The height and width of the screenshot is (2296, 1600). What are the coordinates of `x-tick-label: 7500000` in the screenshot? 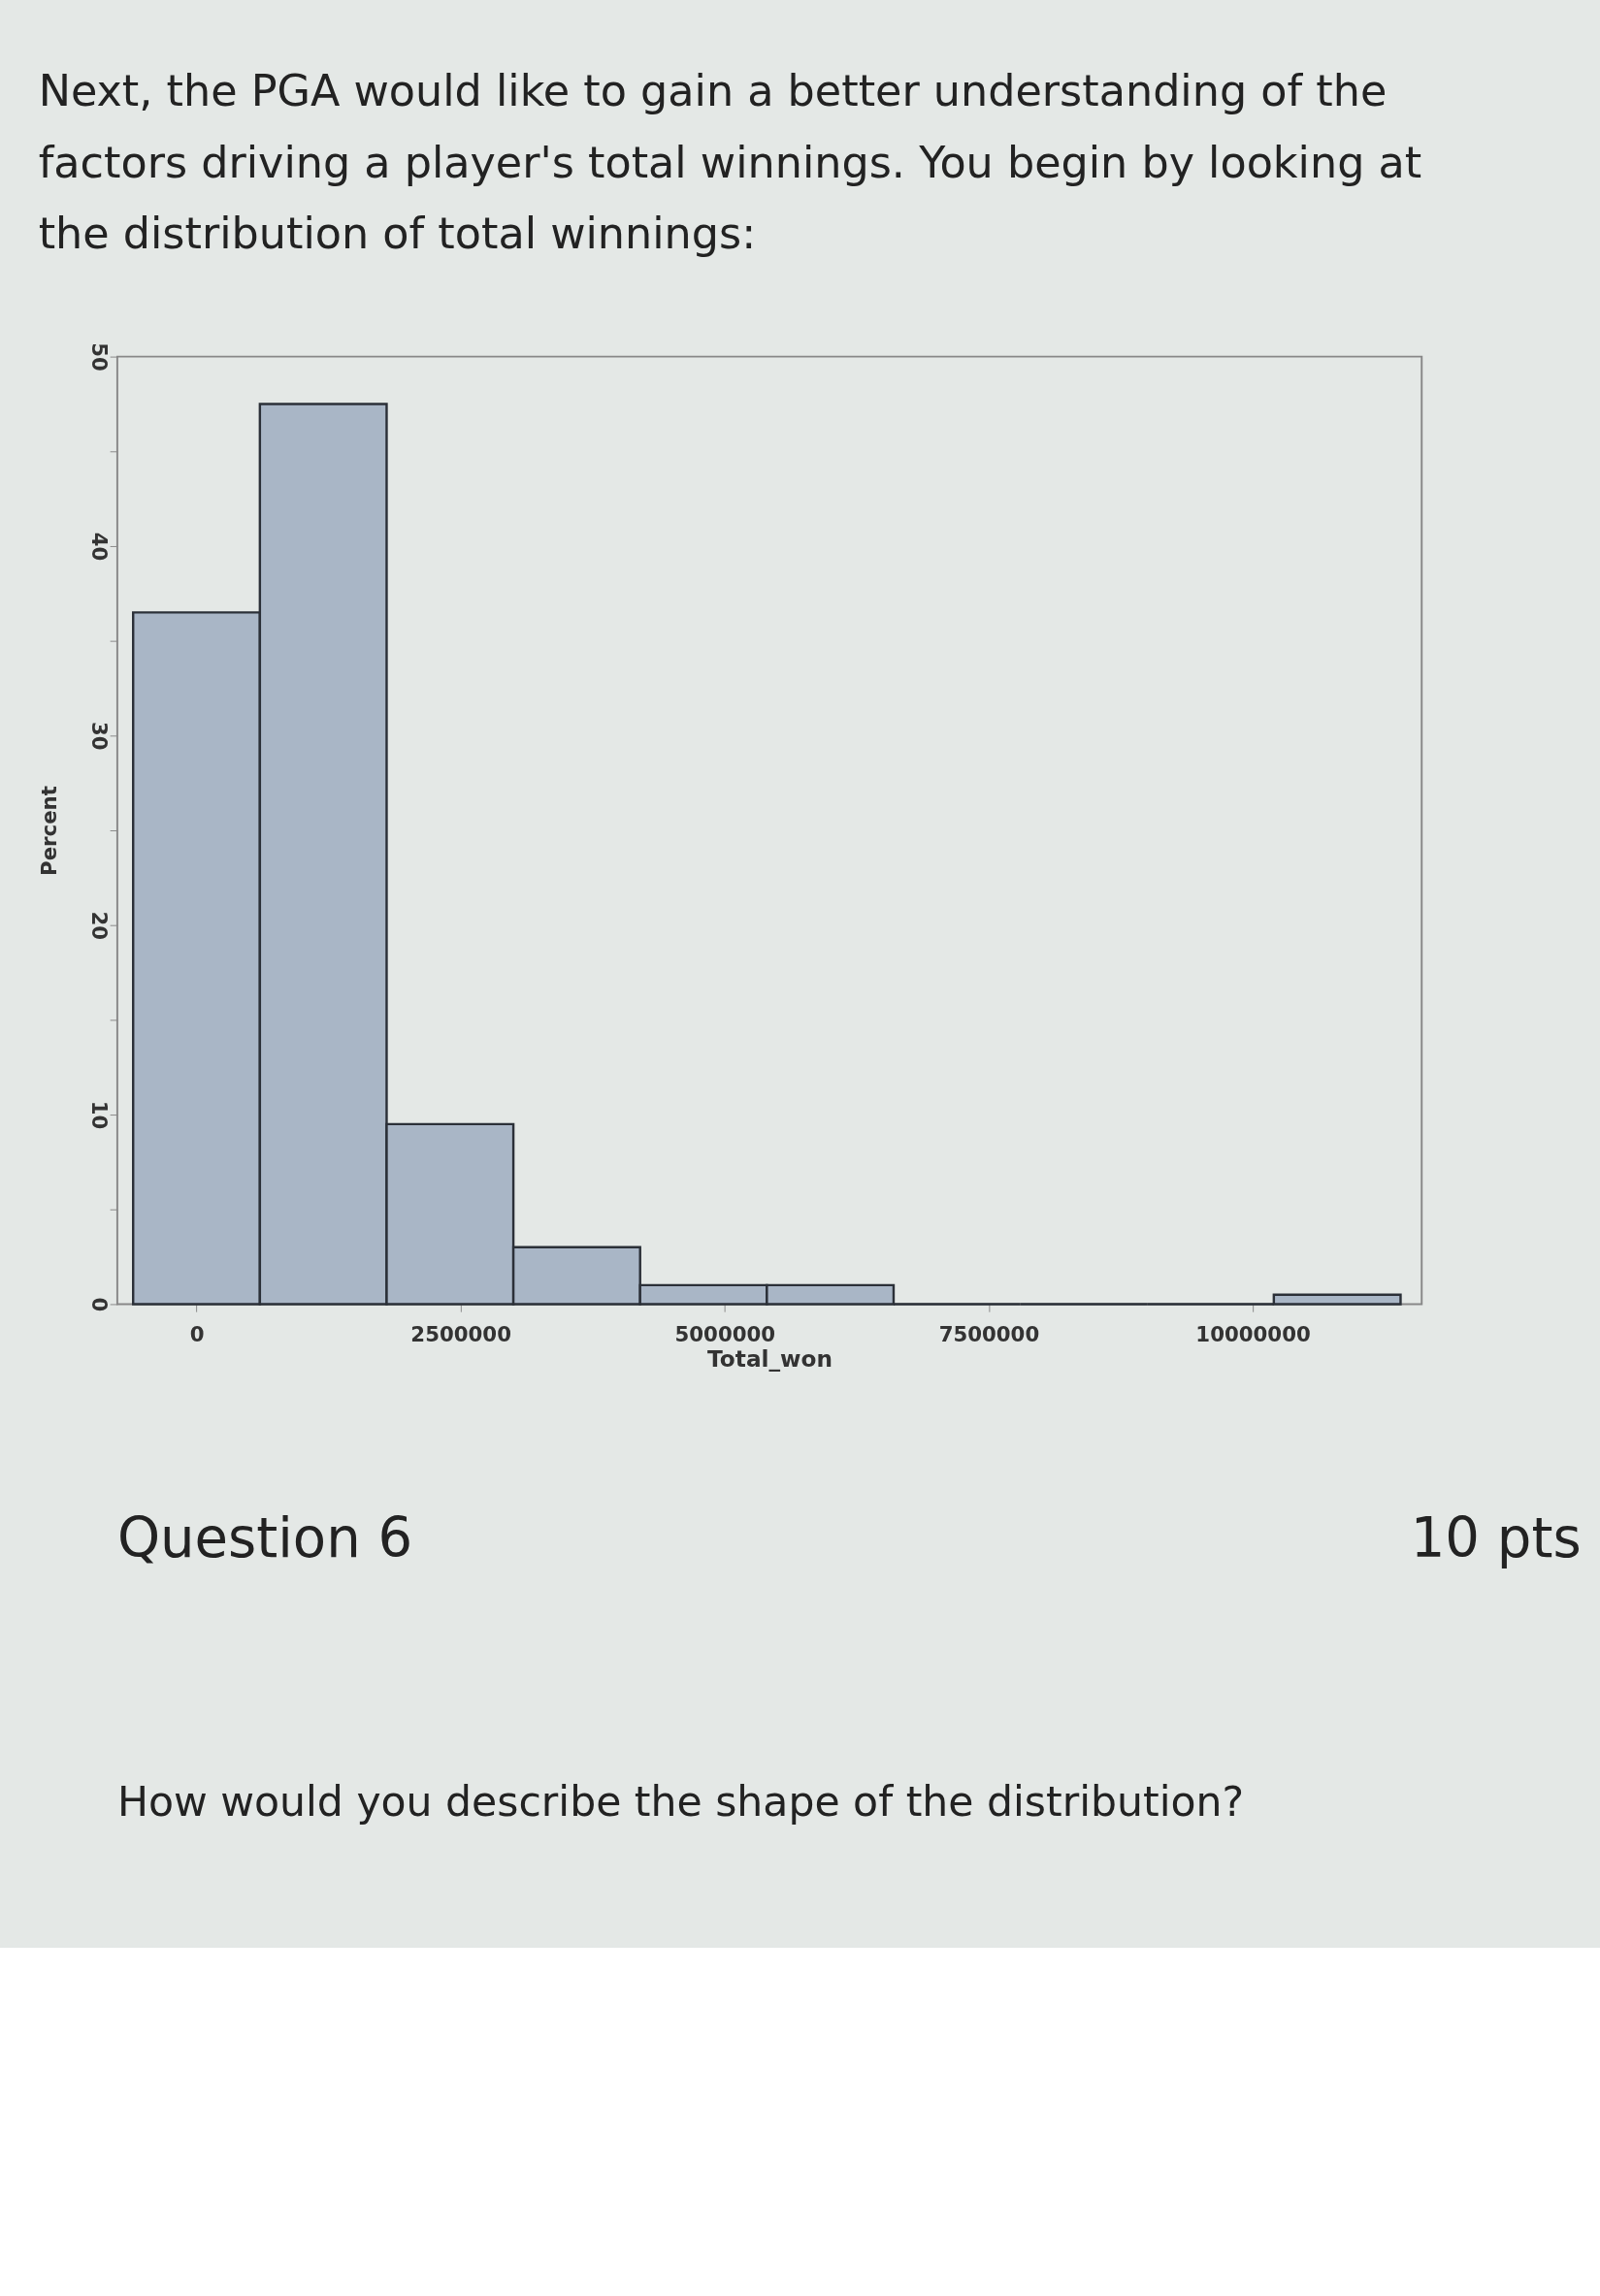 It's located at (989, 1334).